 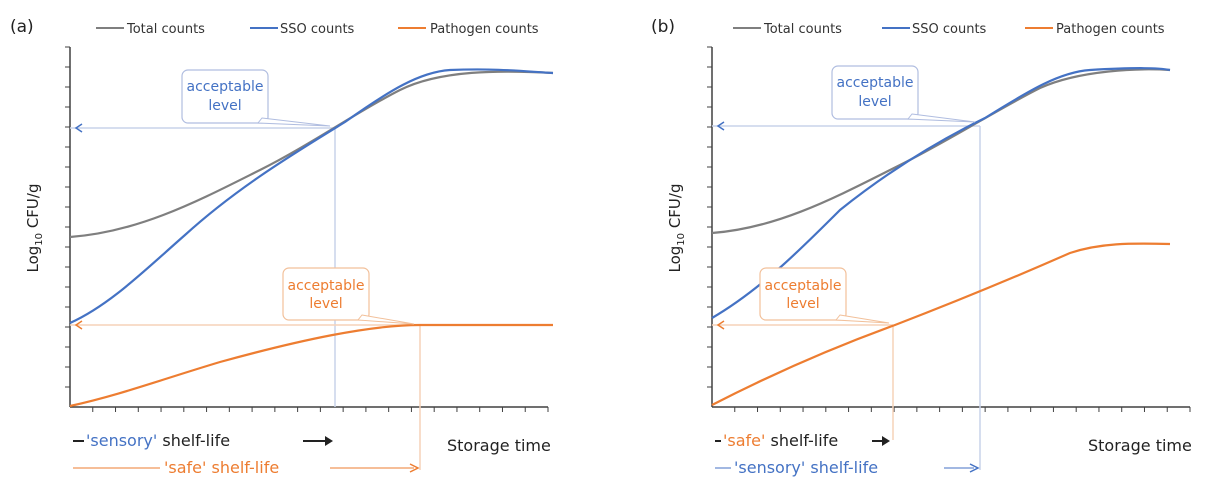 I want to click on shelf-life-line-1: 'safe' shelf-life, so click(x=802, y=440).